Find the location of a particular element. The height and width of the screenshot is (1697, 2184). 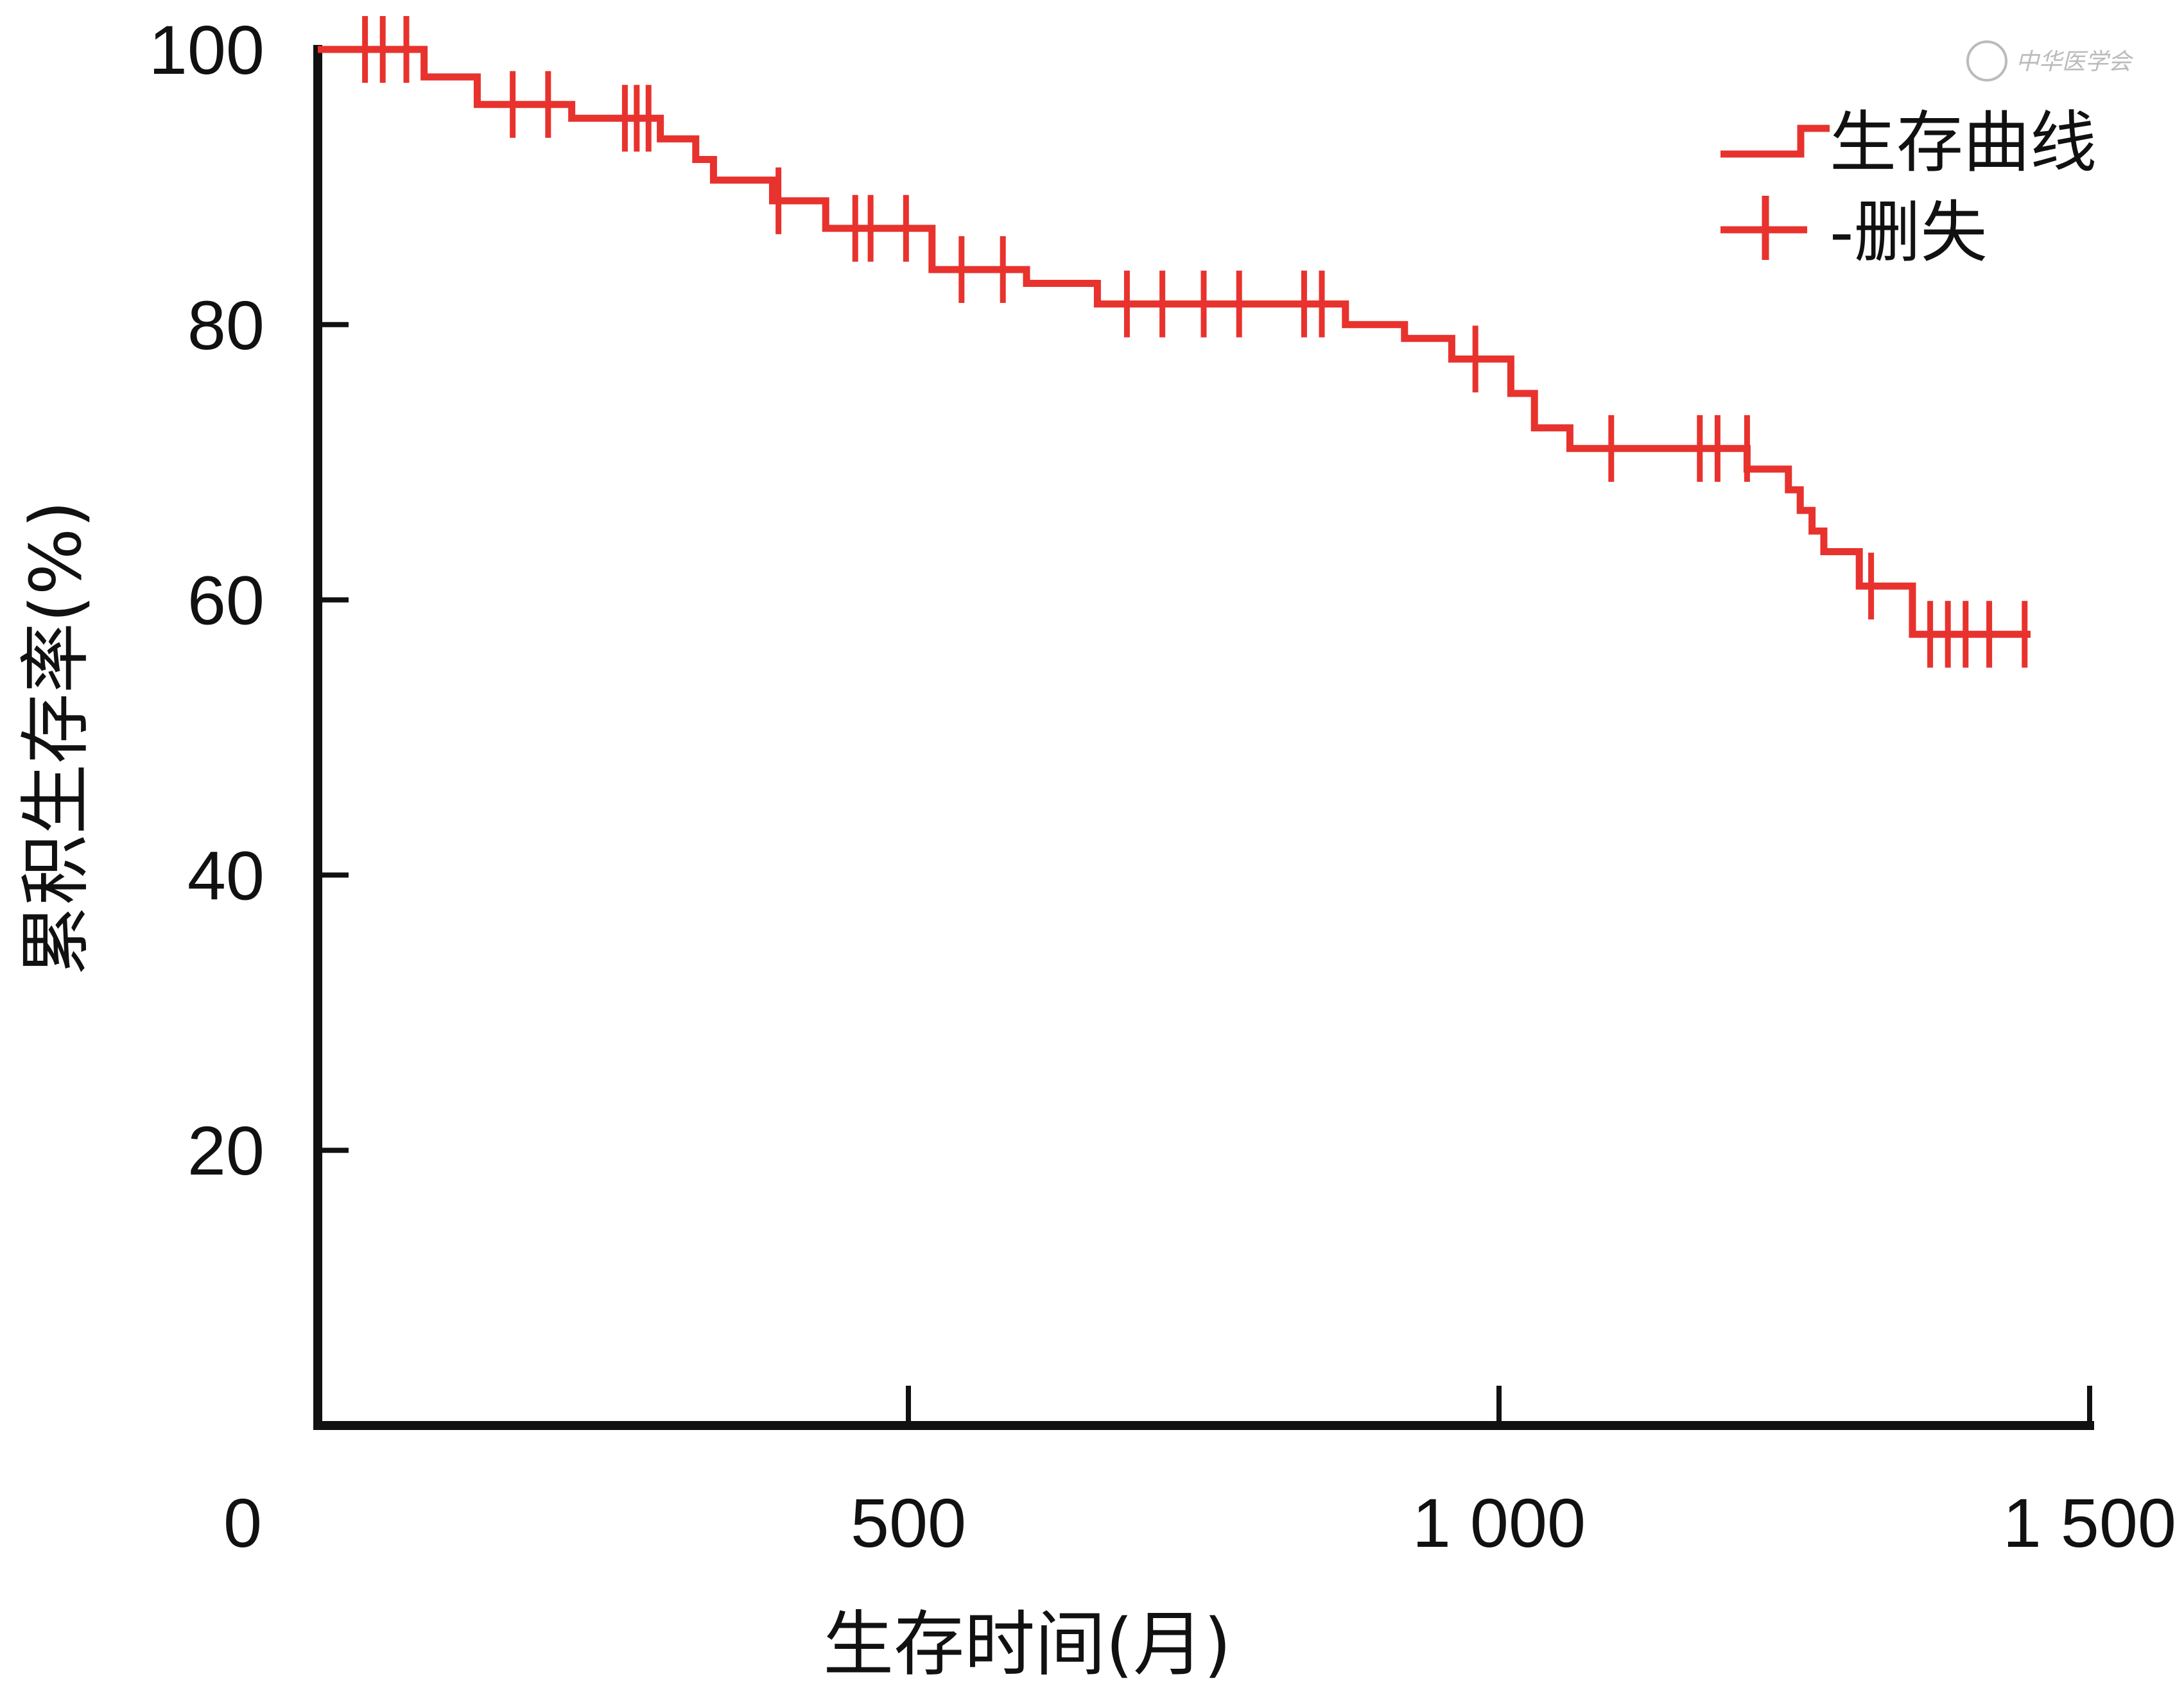

legend-curve-swatch is located at coordinates (1775, 141).